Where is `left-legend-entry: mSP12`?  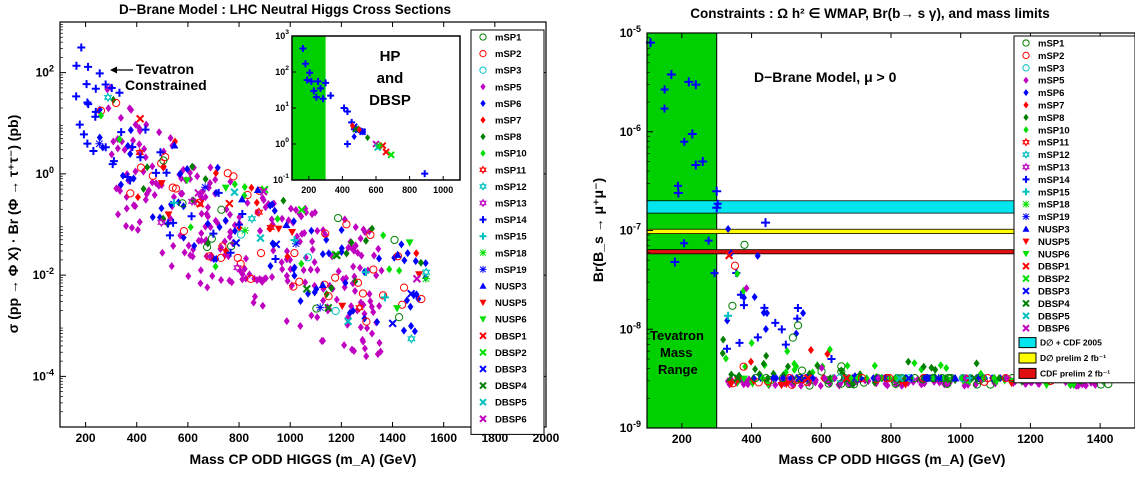 left-legend-entry: mSP12 is located at coordinates (511, 187).